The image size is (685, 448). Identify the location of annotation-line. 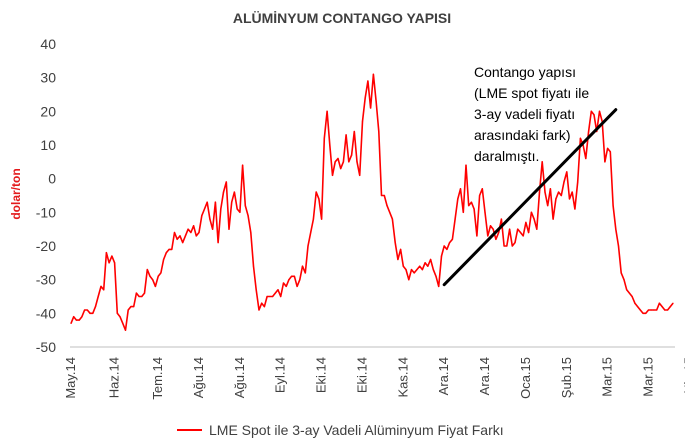
(530, 197).